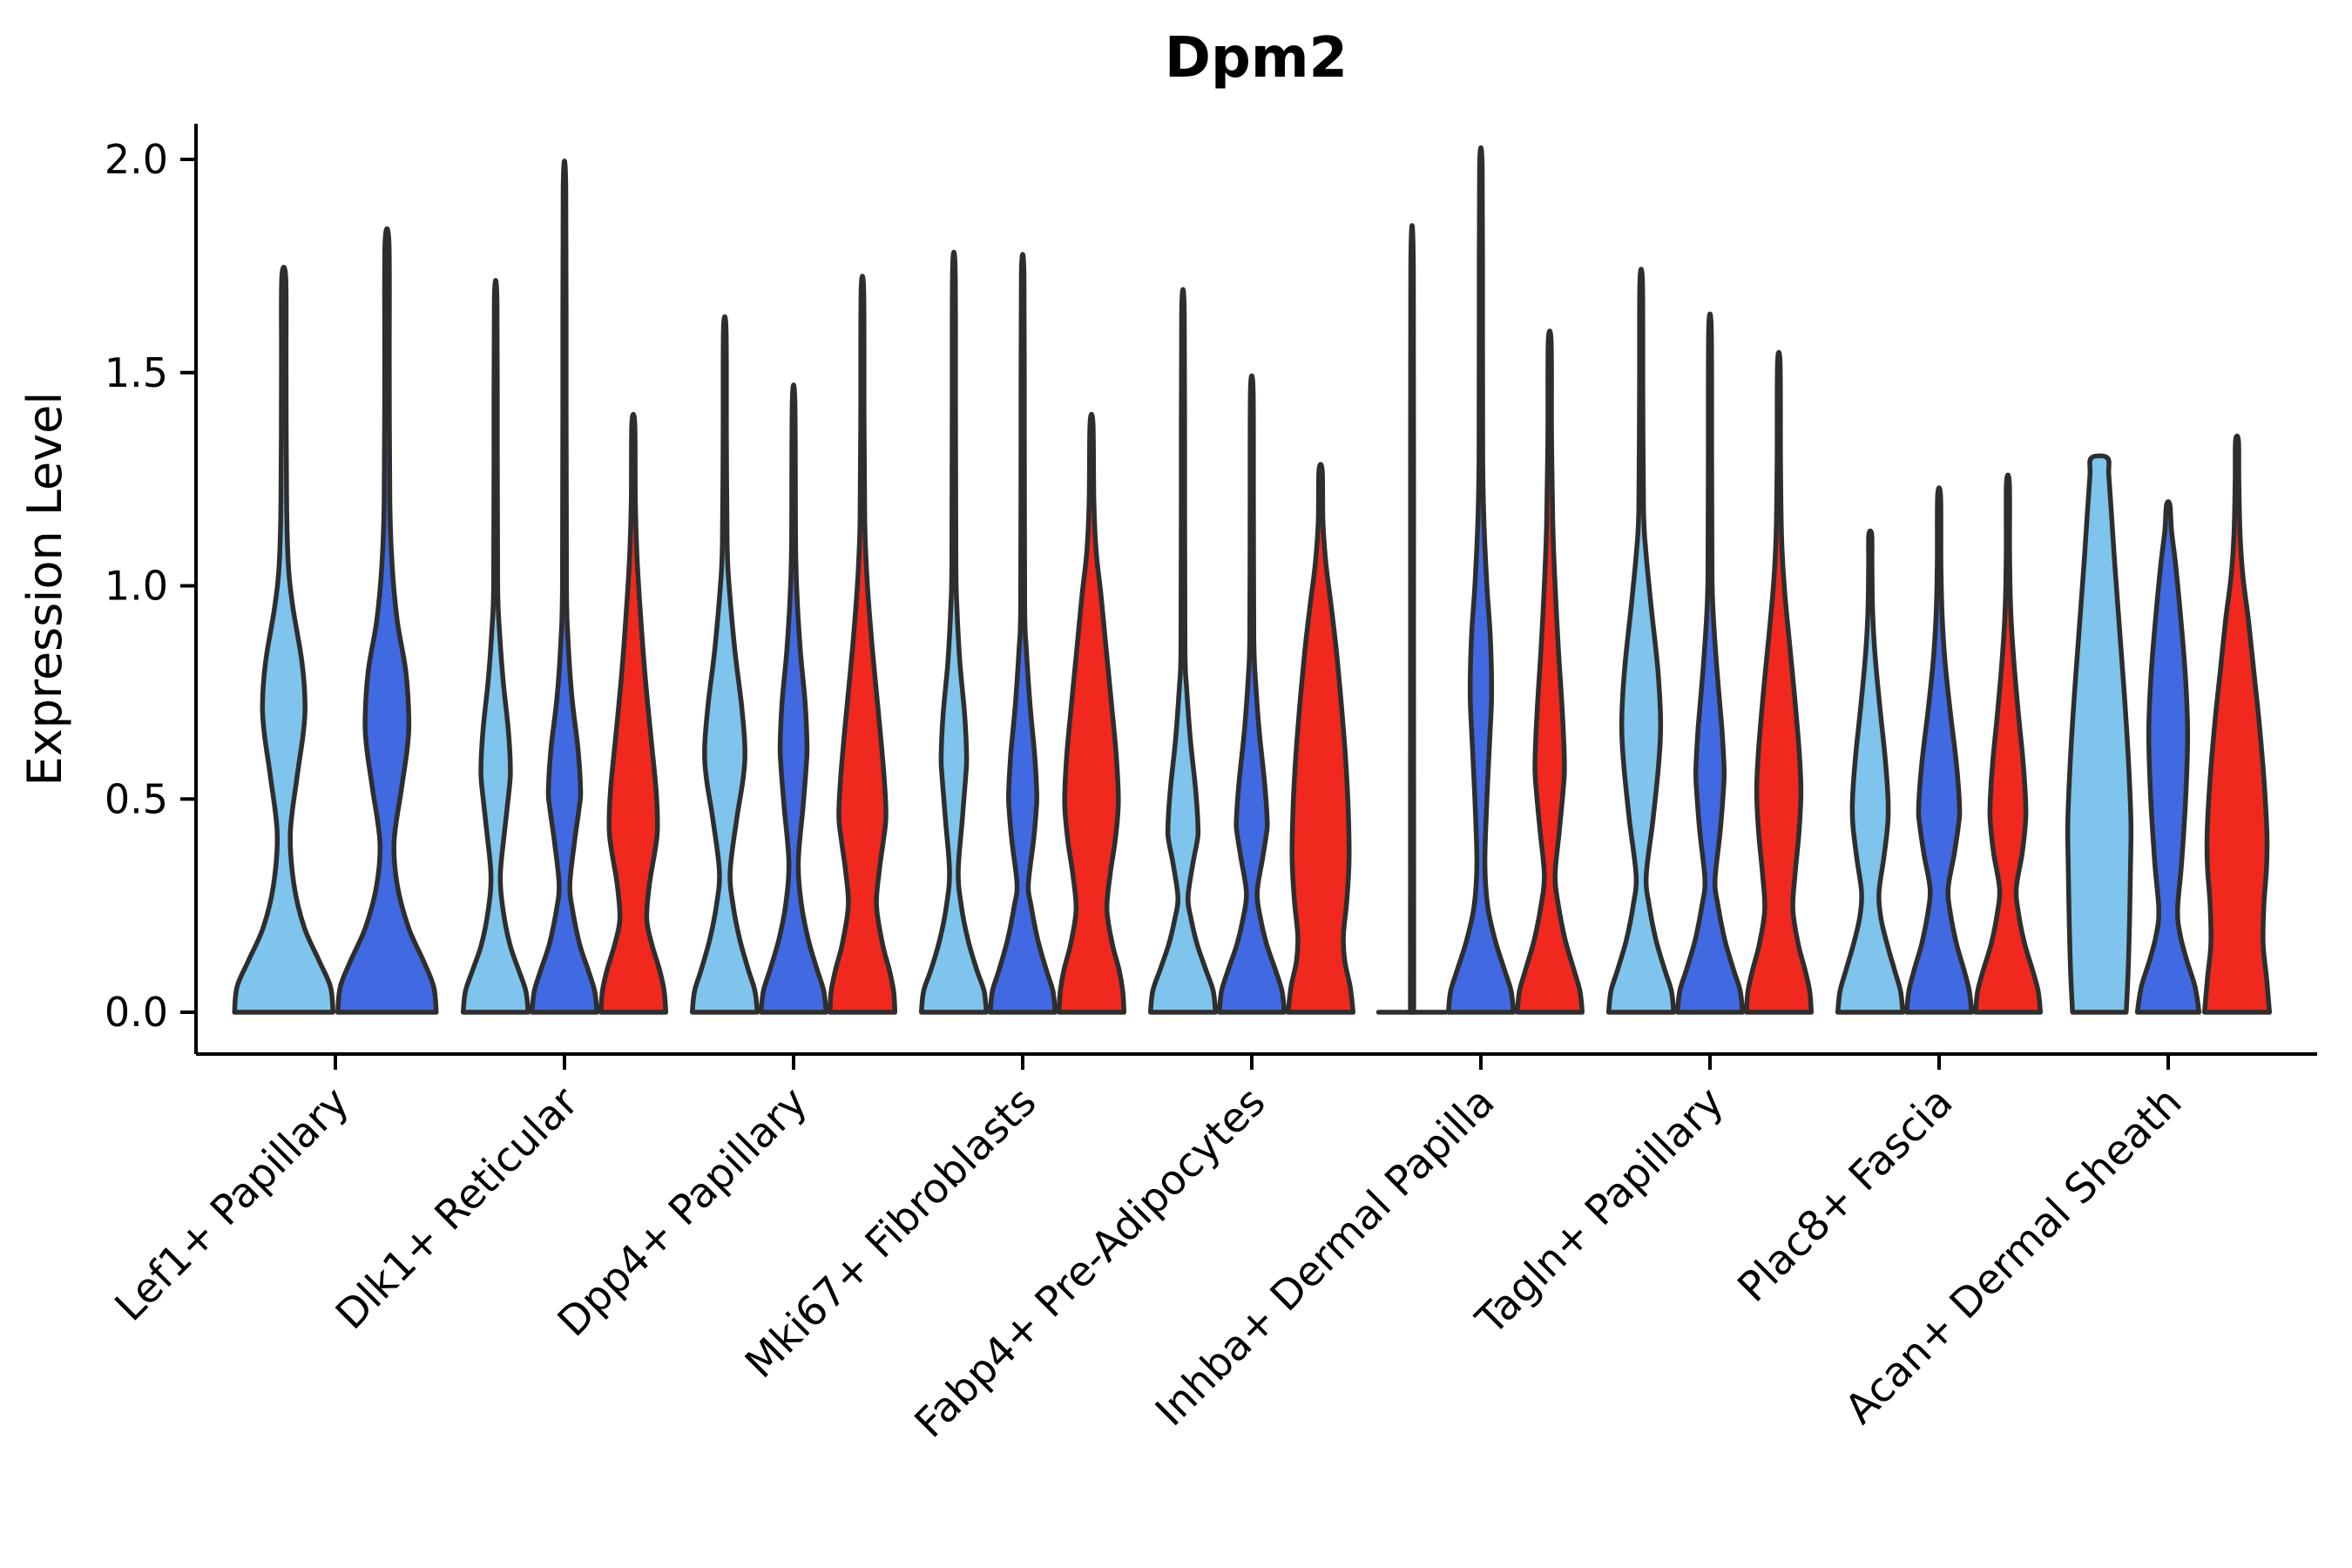 This screenshot has height=1568, width=2352. Describe the element at coordinates (724, 664) in the screenshot. I see `violin-dpp4-papillary-light_blue` at that location.